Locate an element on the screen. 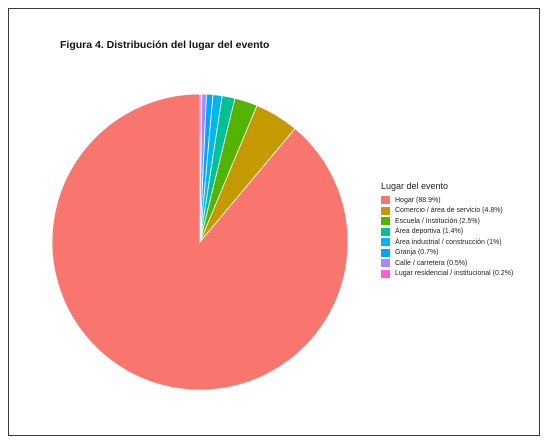  legend-item-1: Comercio / área de servicio (4.8%) is located at coordinates (447, 211).